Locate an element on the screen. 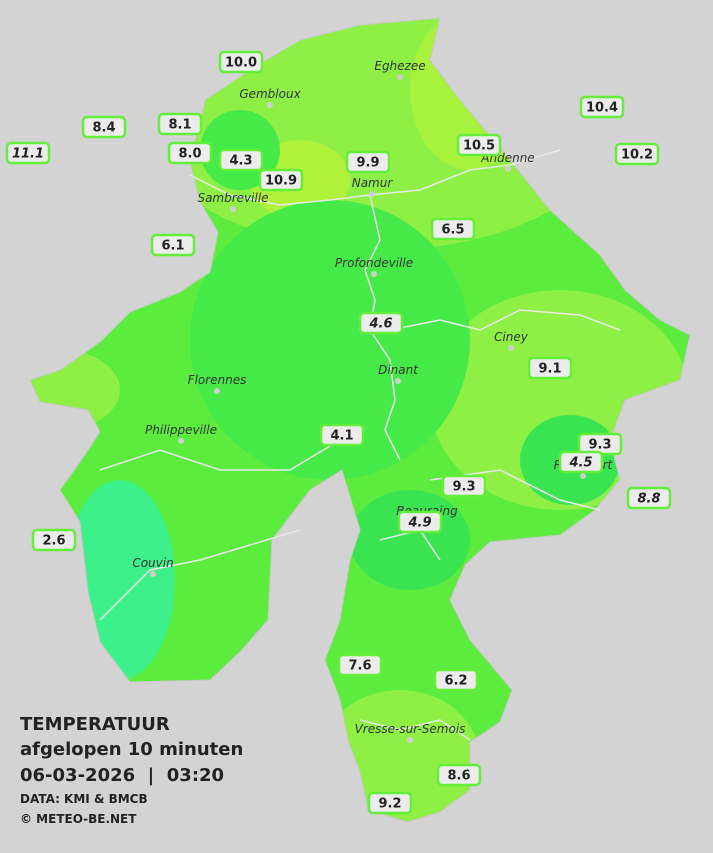 This screenshot has width=713, height=853. legend-copyright: © METEO-BE.NET is located at coordinates (78, 819).